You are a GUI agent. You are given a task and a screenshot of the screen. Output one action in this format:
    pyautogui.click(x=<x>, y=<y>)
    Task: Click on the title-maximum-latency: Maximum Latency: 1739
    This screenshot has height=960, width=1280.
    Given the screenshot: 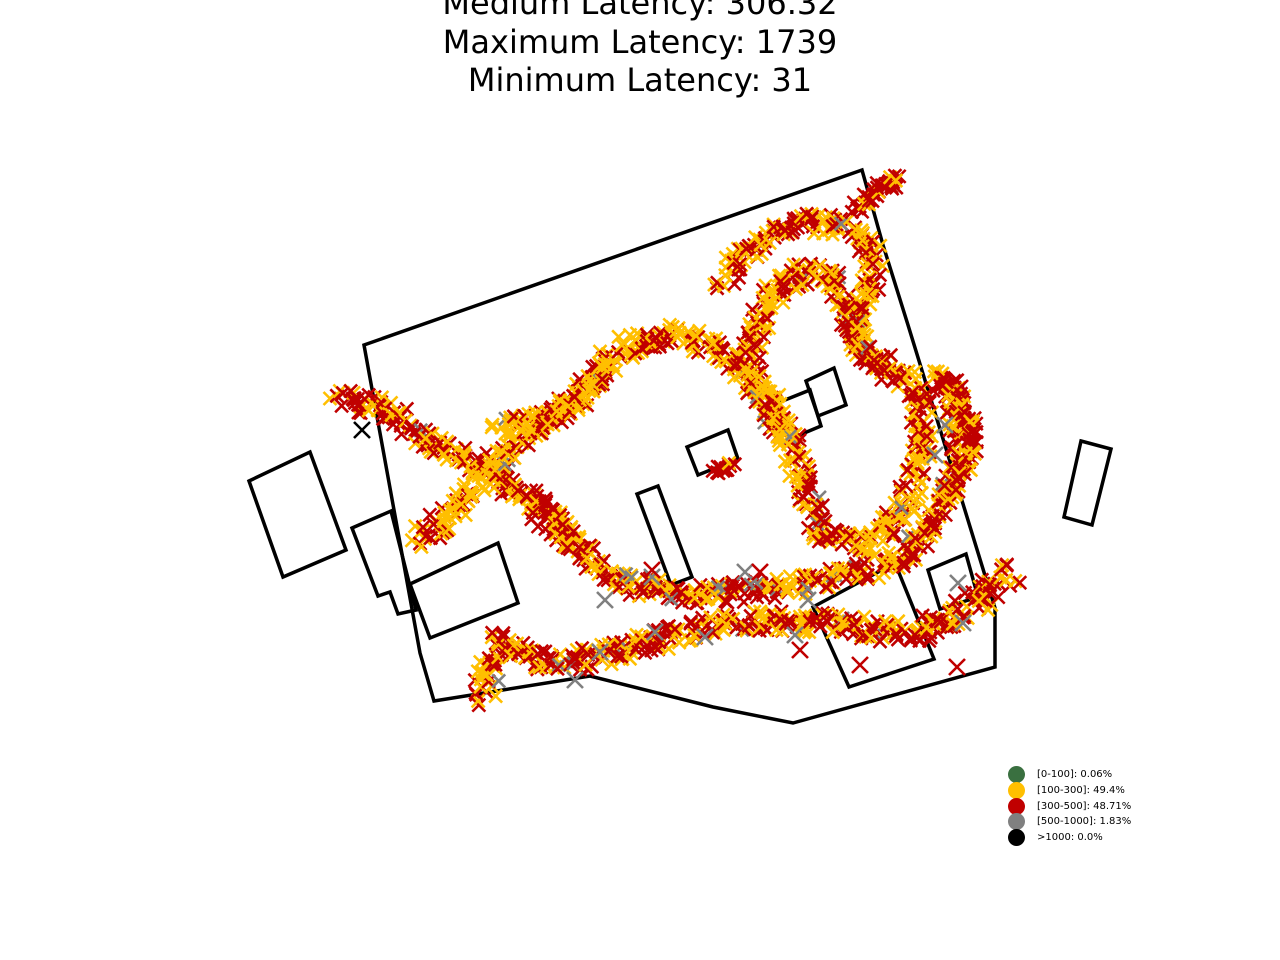 What is the action you would take?
    pyautogui.click(x=640, y=41)
    